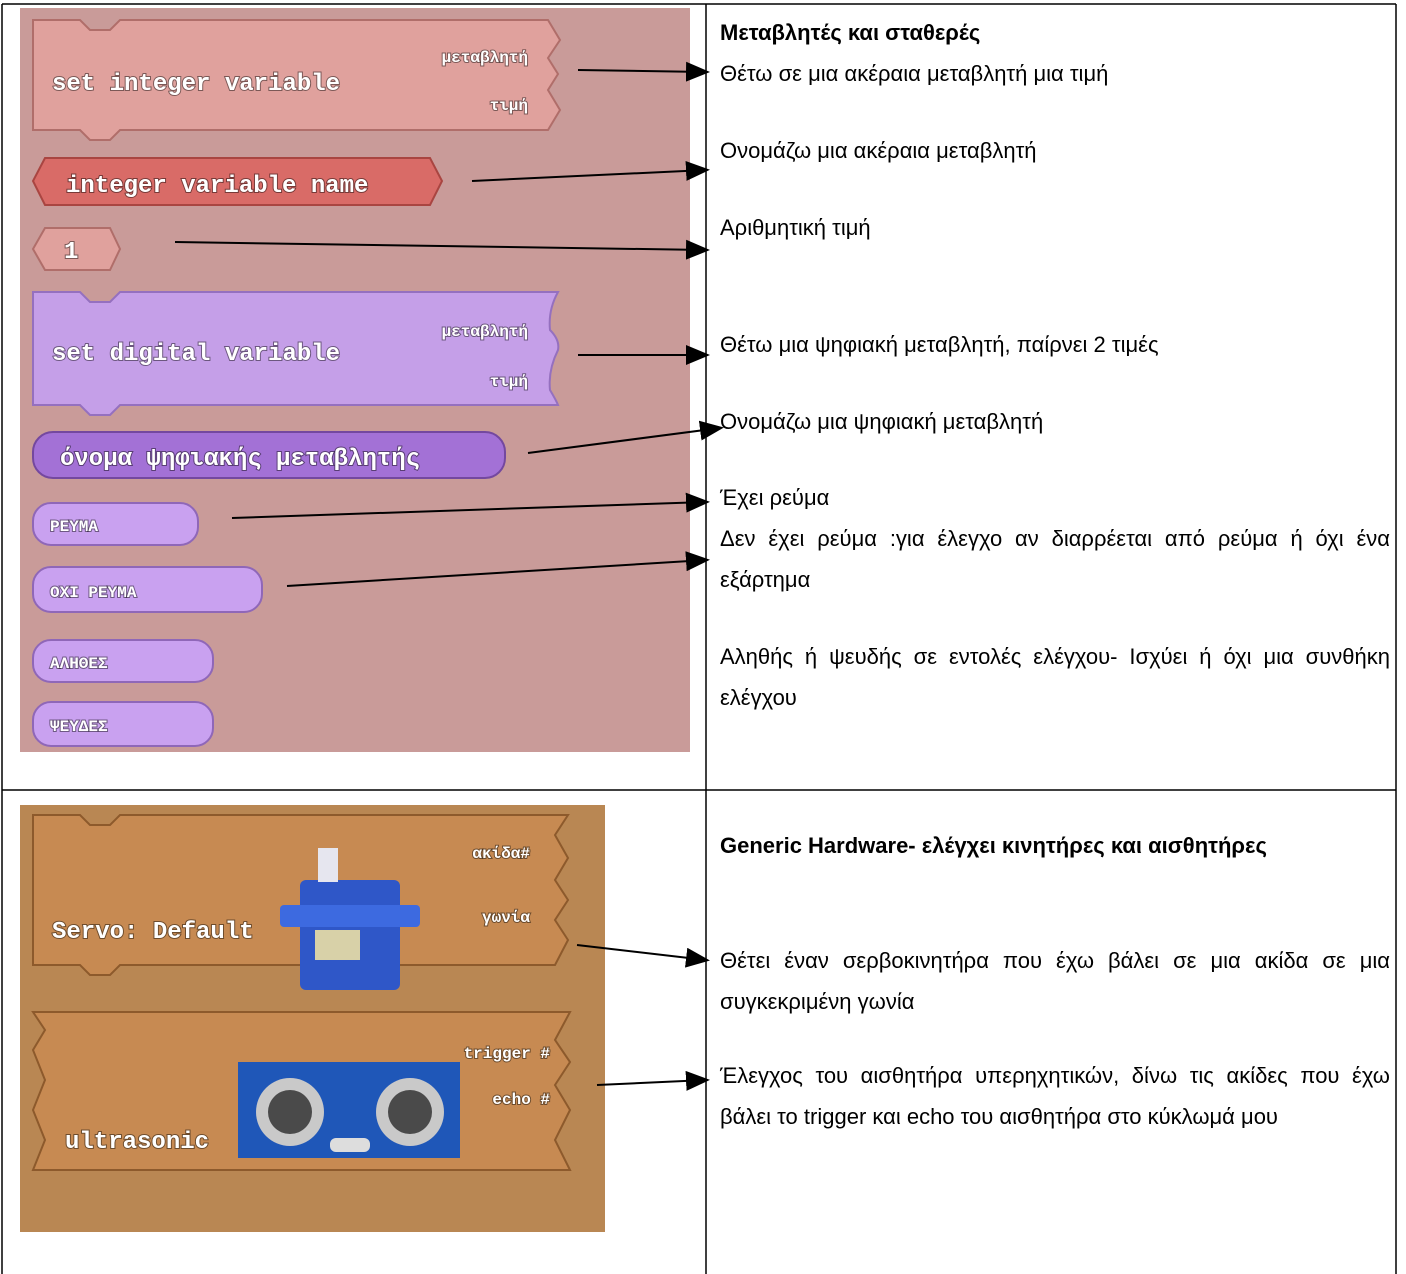  What do you see at coordinates (882, 421) in the screenshot?
I see `paragraph: Ονομάζω μια ψηφιακή μεταβλητή` at bounding box center [882, 421].